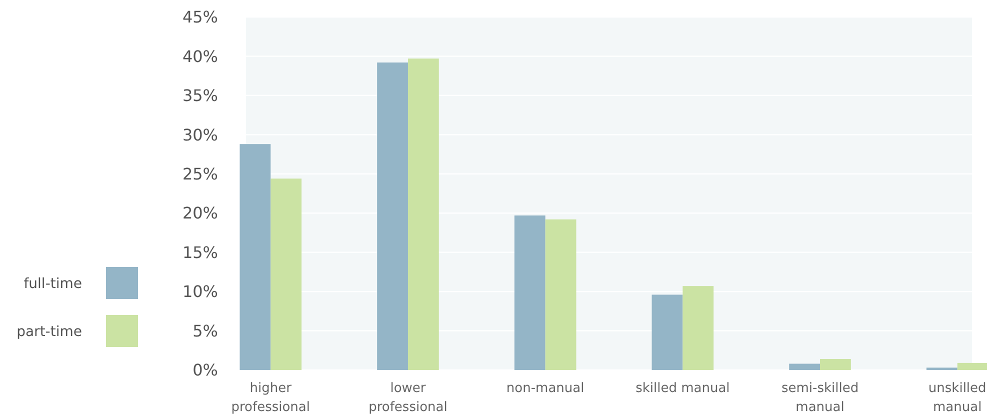  I want to click on x-tick-label: non-manual, so click(545, 388).